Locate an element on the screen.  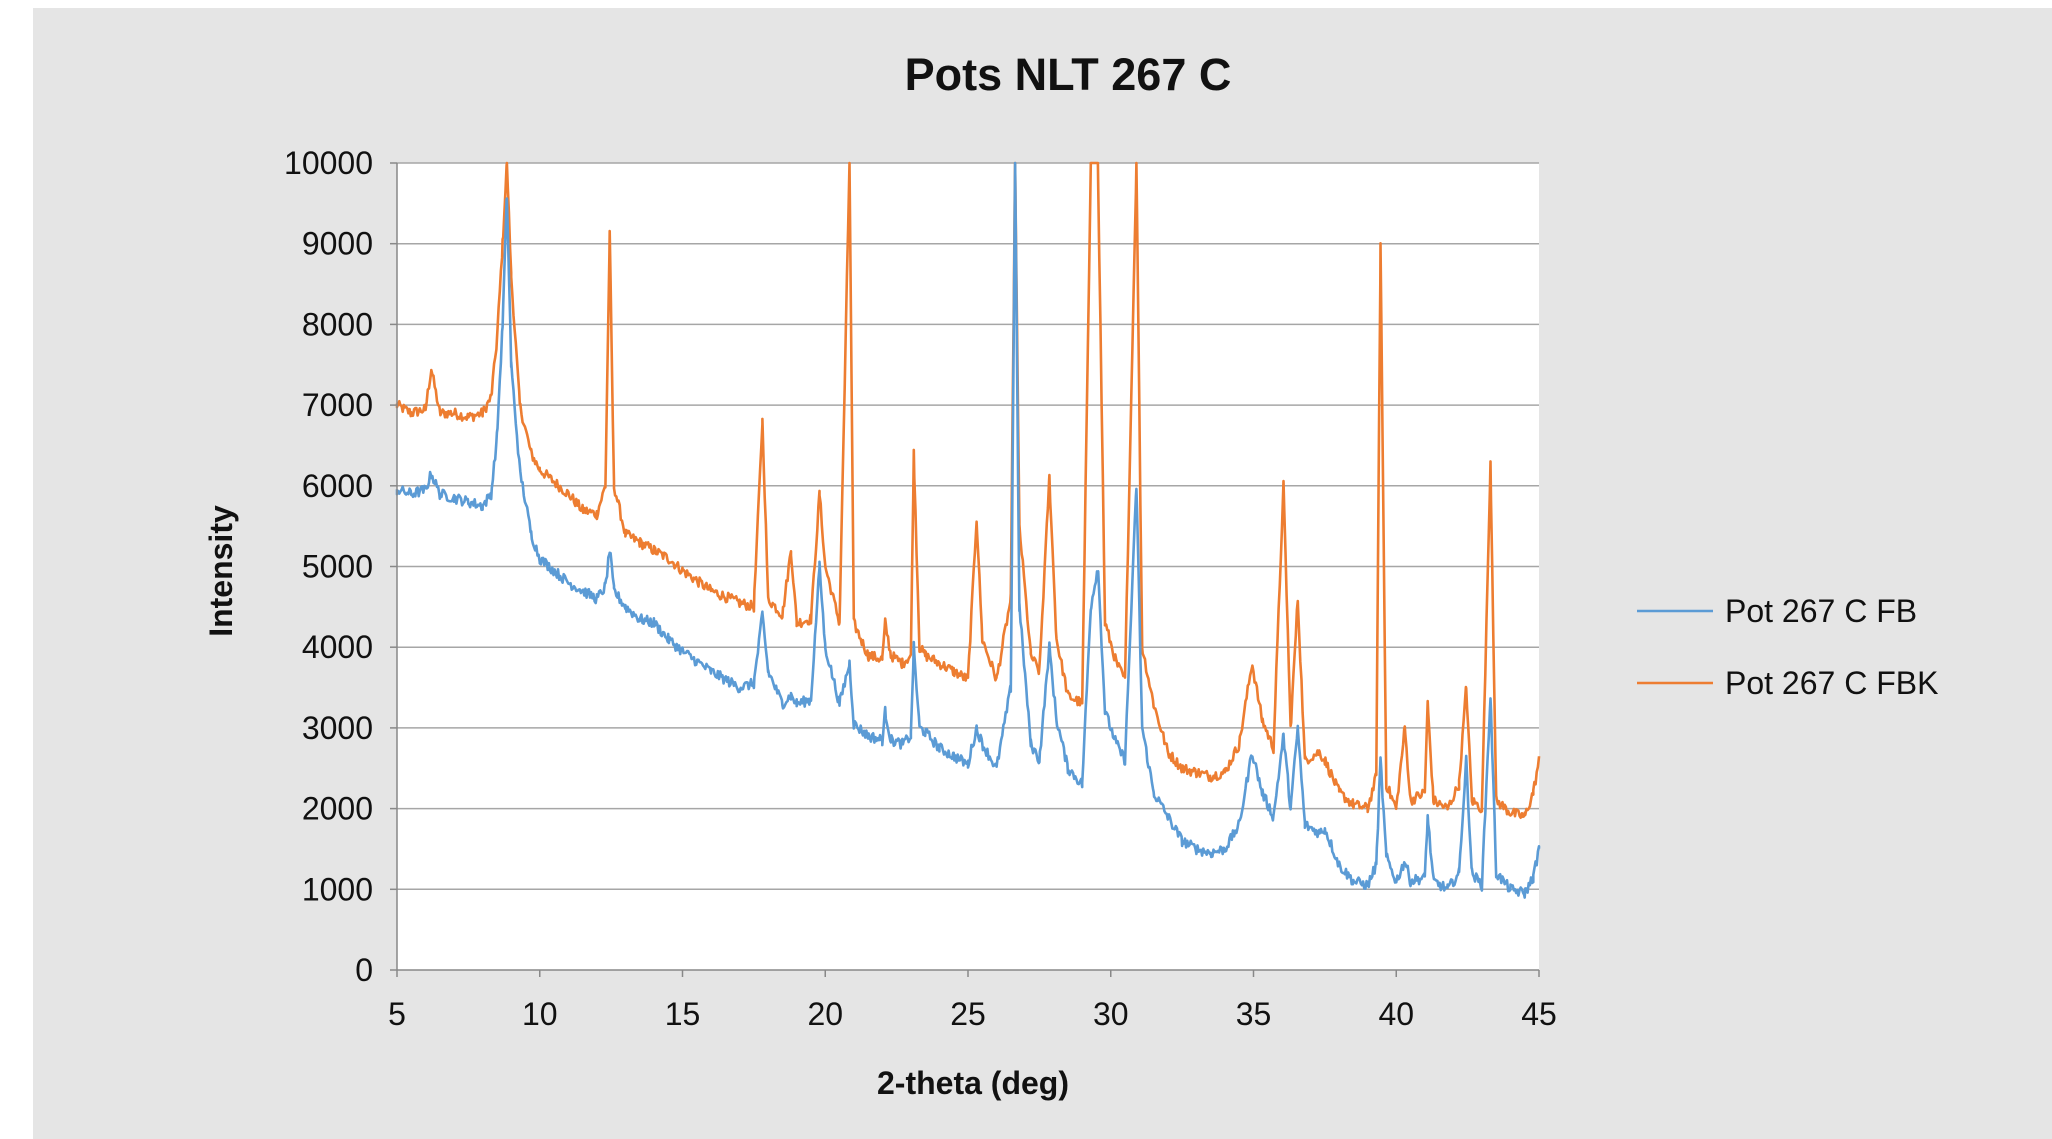
y-tick-label: 8000 is located at coordinates (337, 324).